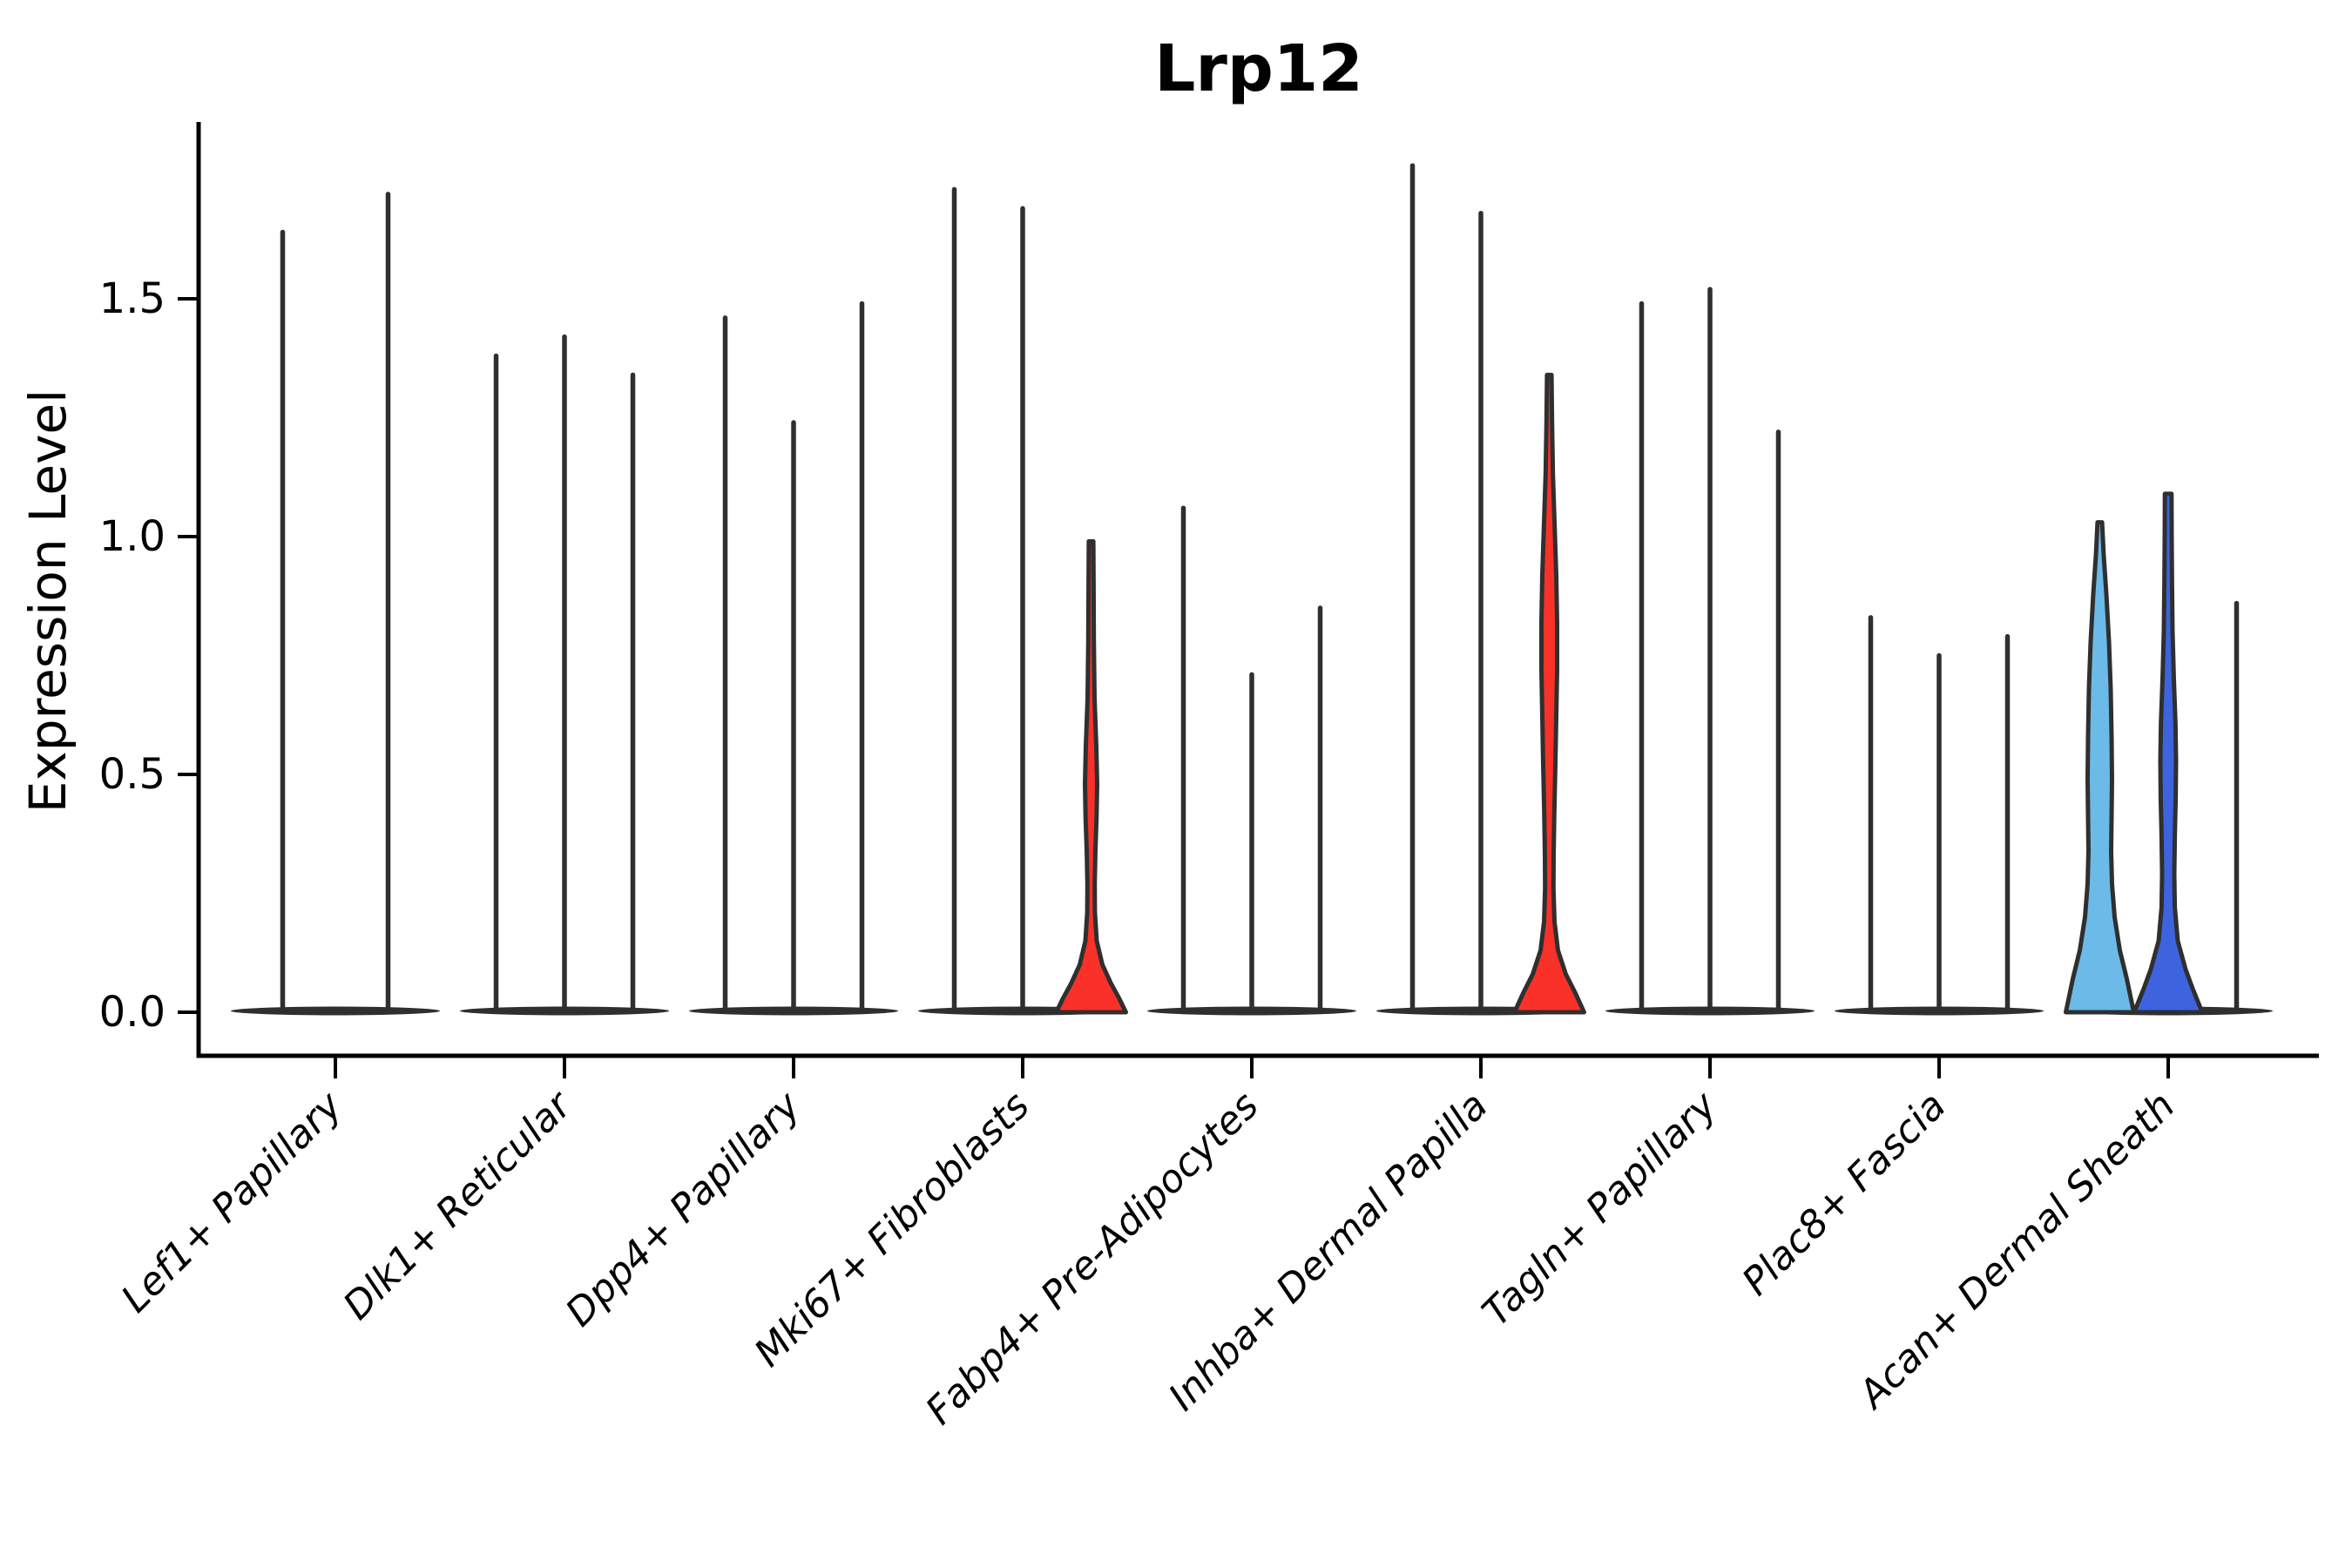 This screenshot has height=1568, width=2352. What do you see at coordinates (1844, 1194) in the screenshot?
I see `x-tick-label: Plac8+ Fascia` at bounding box center [1844, 1194].